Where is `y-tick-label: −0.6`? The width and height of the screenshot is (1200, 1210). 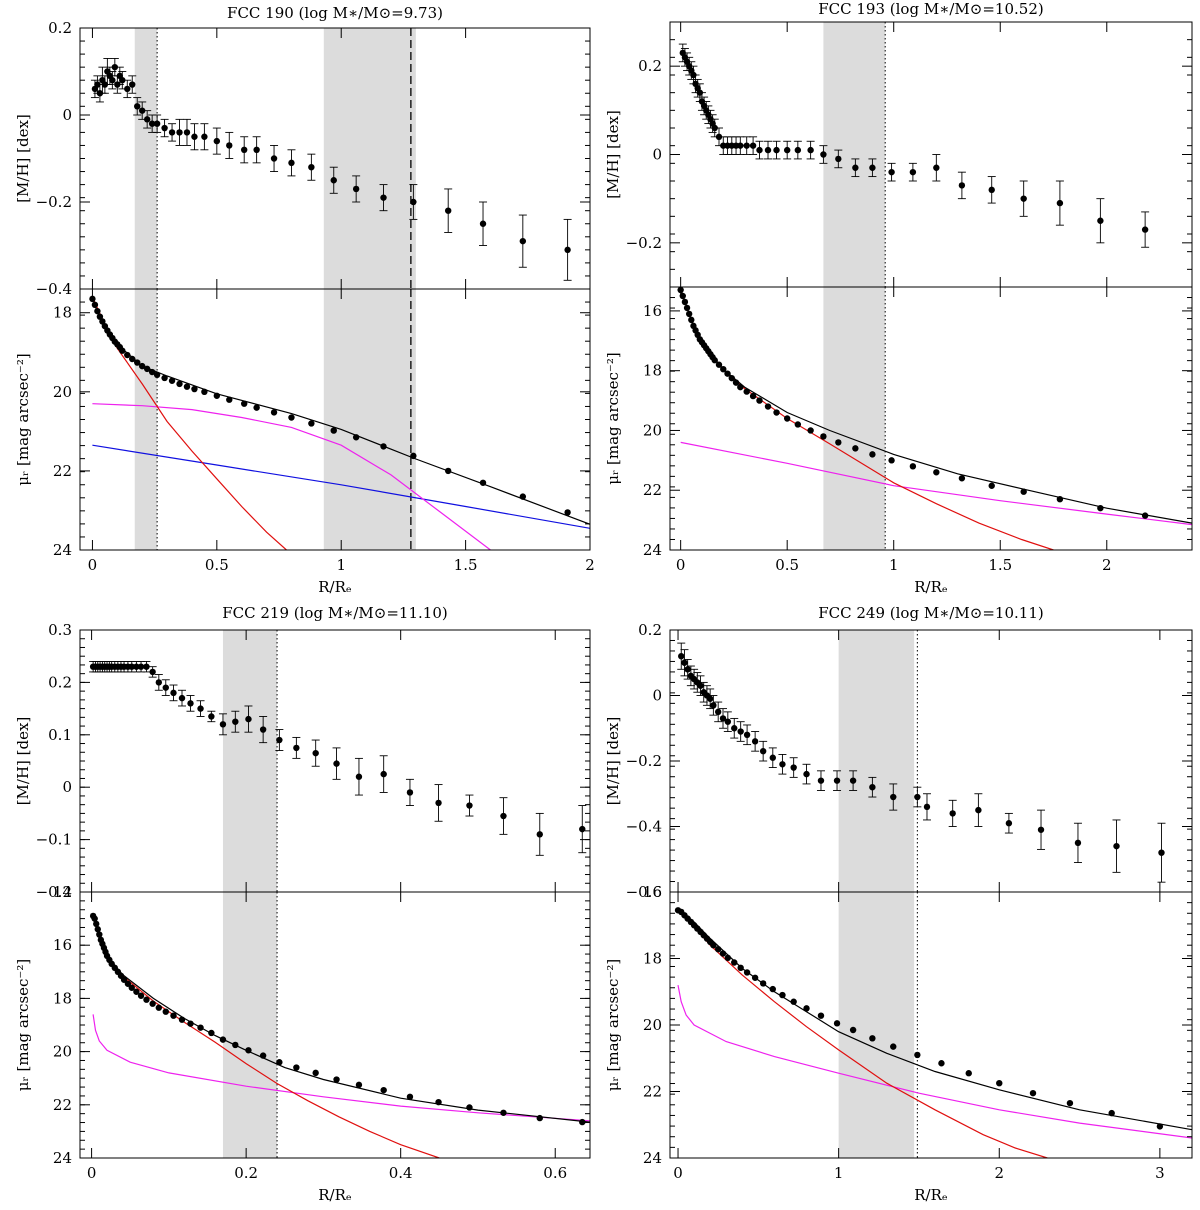 y-tick-label: −0.6 is located at coordinates (644, 892).